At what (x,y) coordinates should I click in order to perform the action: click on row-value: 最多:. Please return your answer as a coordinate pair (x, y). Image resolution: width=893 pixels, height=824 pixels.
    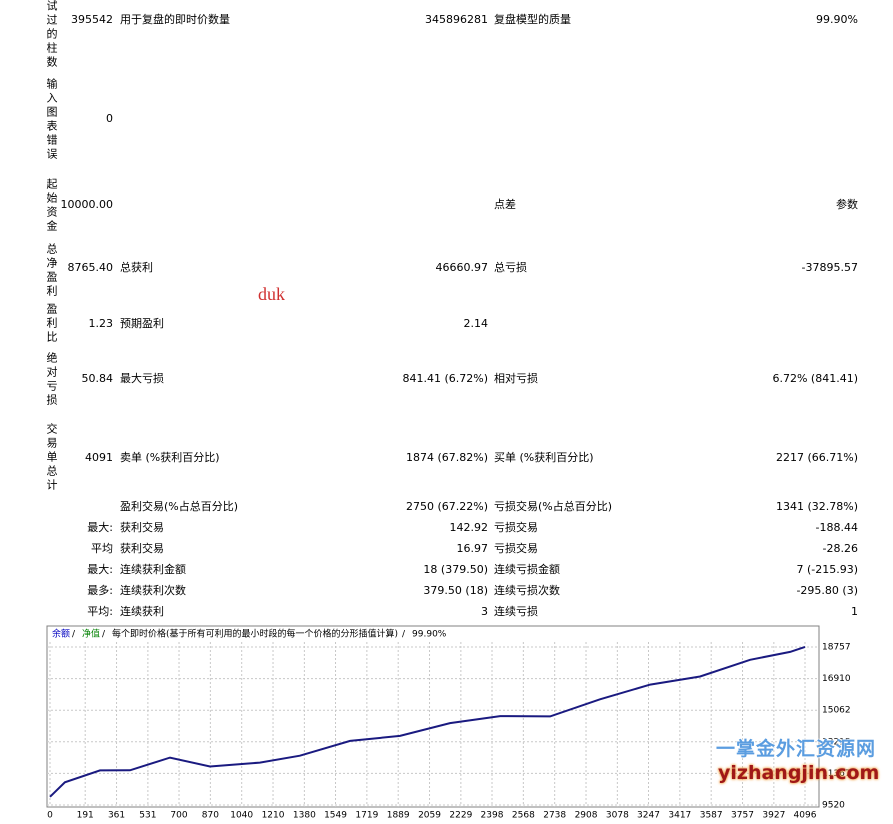
    Looking at the image, I should click on (100, 590).